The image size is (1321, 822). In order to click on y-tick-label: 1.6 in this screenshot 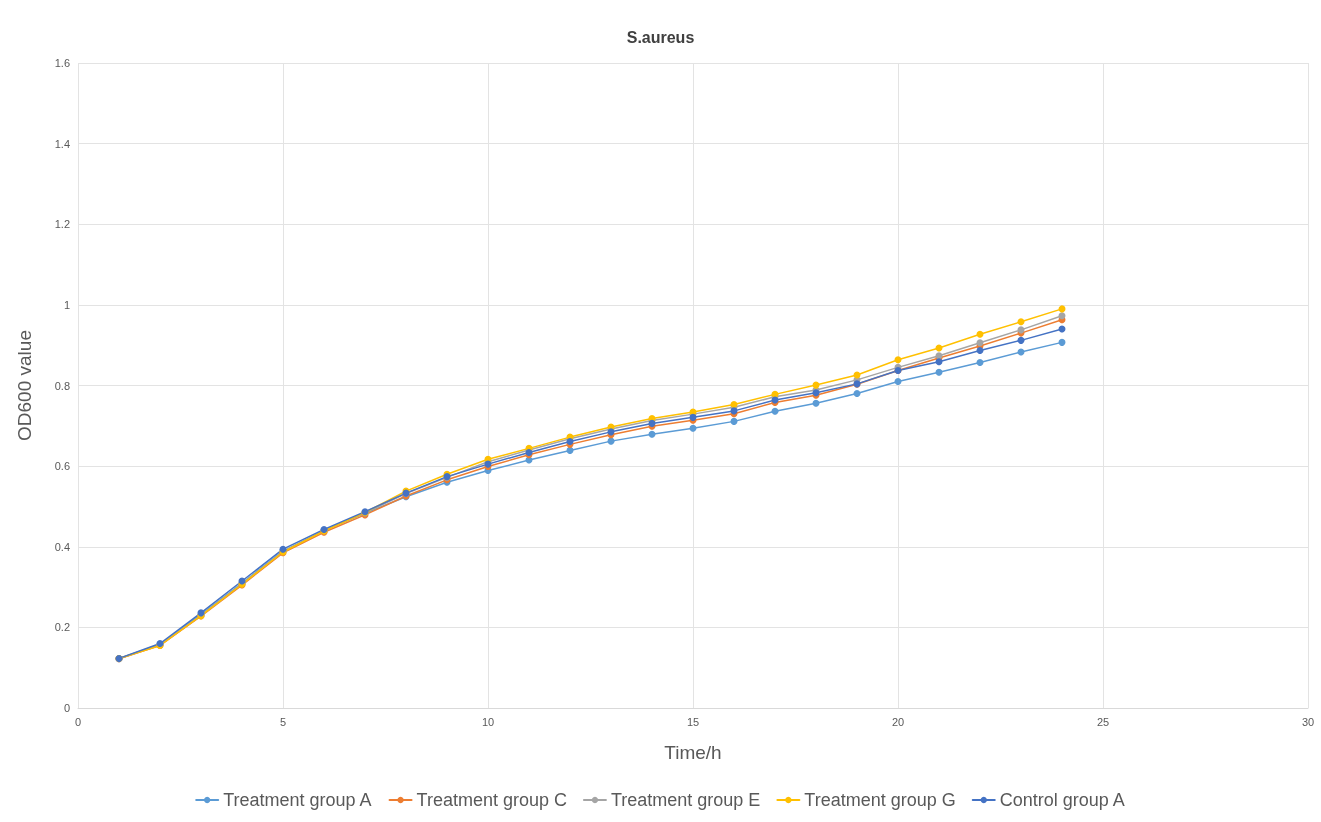, I will do `click(62, 63)`.